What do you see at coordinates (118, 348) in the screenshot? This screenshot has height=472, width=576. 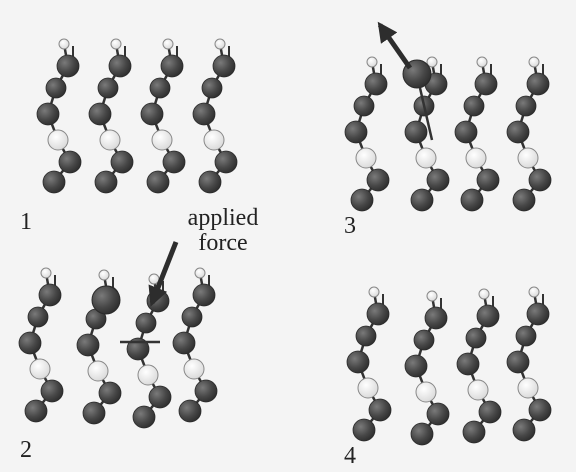 I see `panel-2-molecules` at bounding box center [118, 348].